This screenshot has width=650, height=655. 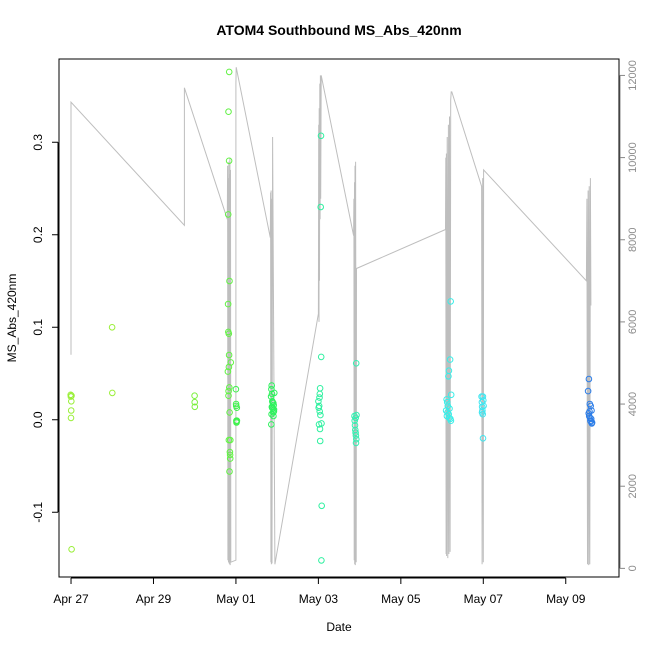 What do you see at coordinates (12, 318) in the screenshot?
I see `y-axis-label: MS_Abs_420nm` at bounding box center [12, 318].